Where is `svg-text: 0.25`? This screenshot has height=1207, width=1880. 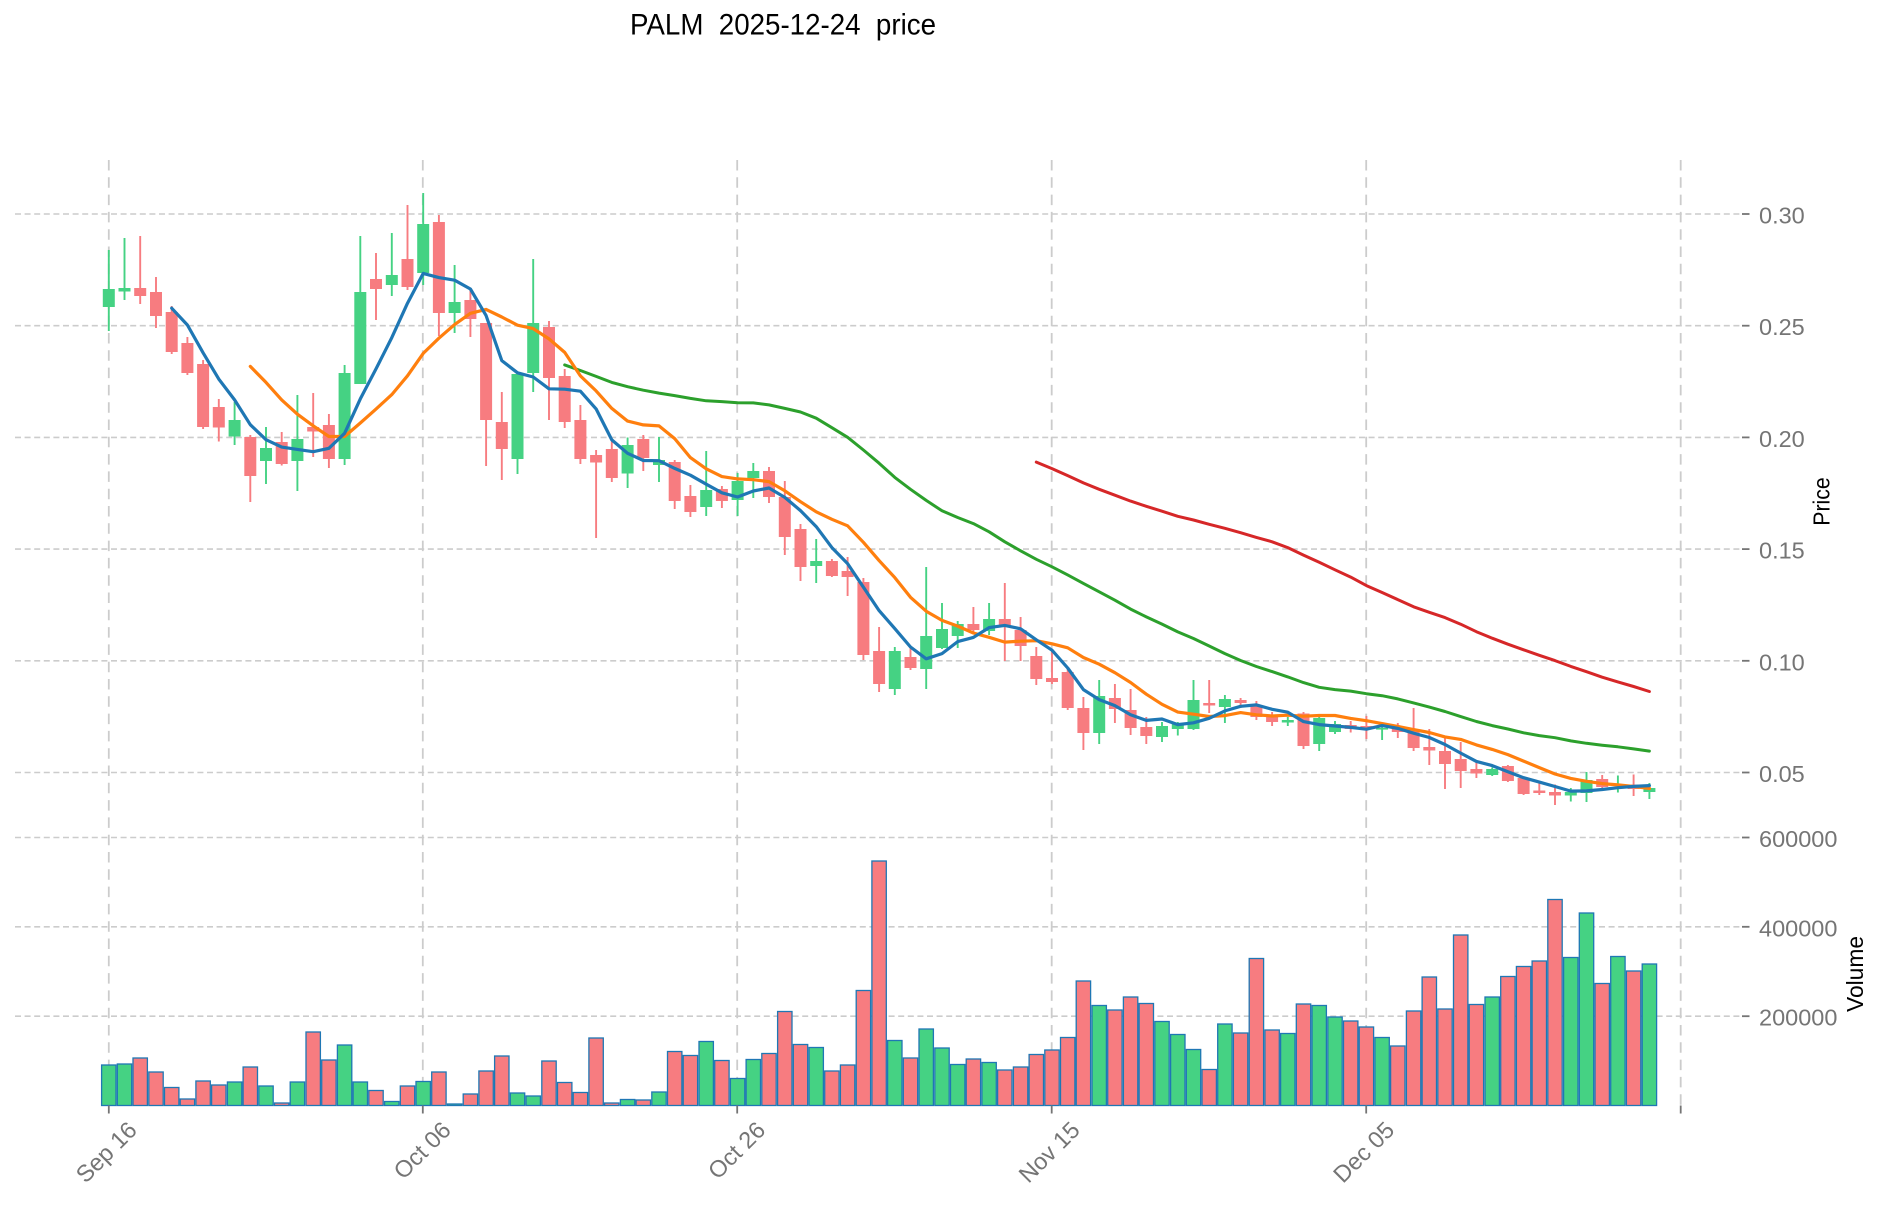
svg-text: 0.25 is located at coordinates (1782, 327).